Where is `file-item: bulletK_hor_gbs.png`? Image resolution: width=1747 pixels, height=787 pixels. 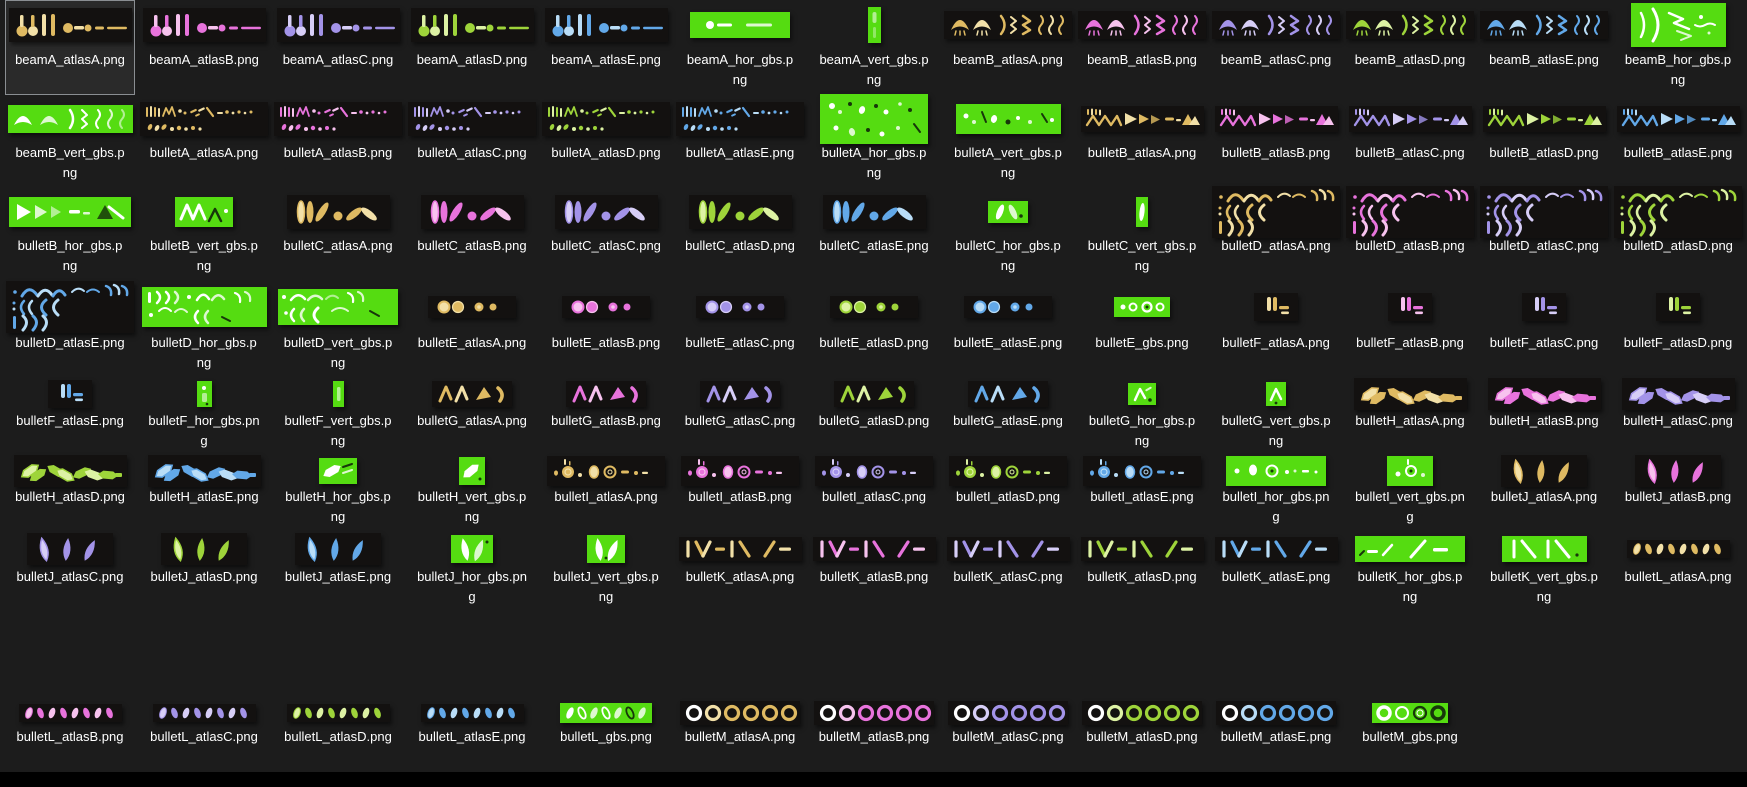 file-item: bulletK_hor_gbs.png is located at coordinates (1410, 572).